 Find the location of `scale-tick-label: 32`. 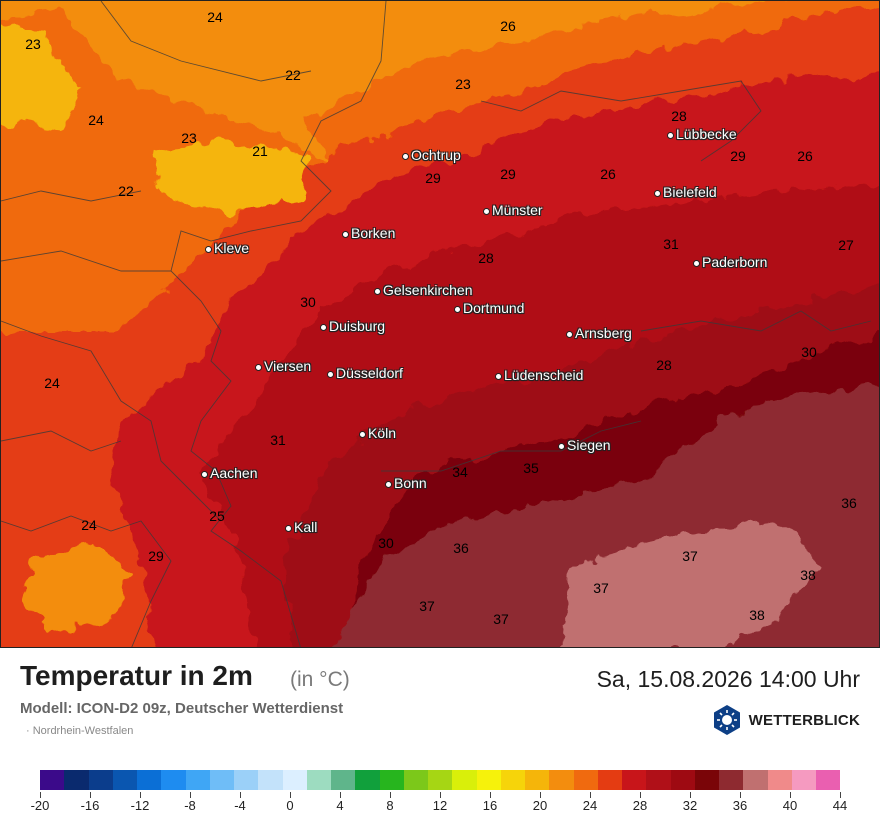

scale-tick-label: 32 is located at coordinates (690, 805).